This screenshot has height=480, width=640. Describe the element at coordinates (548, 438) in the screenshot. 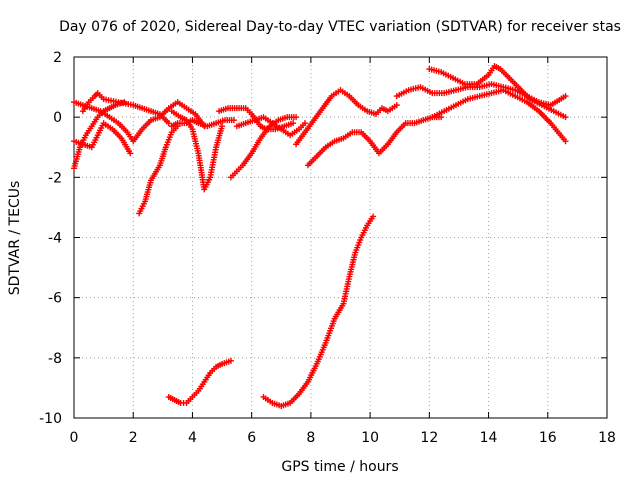

I see `x-tick-label: 16` at that location.